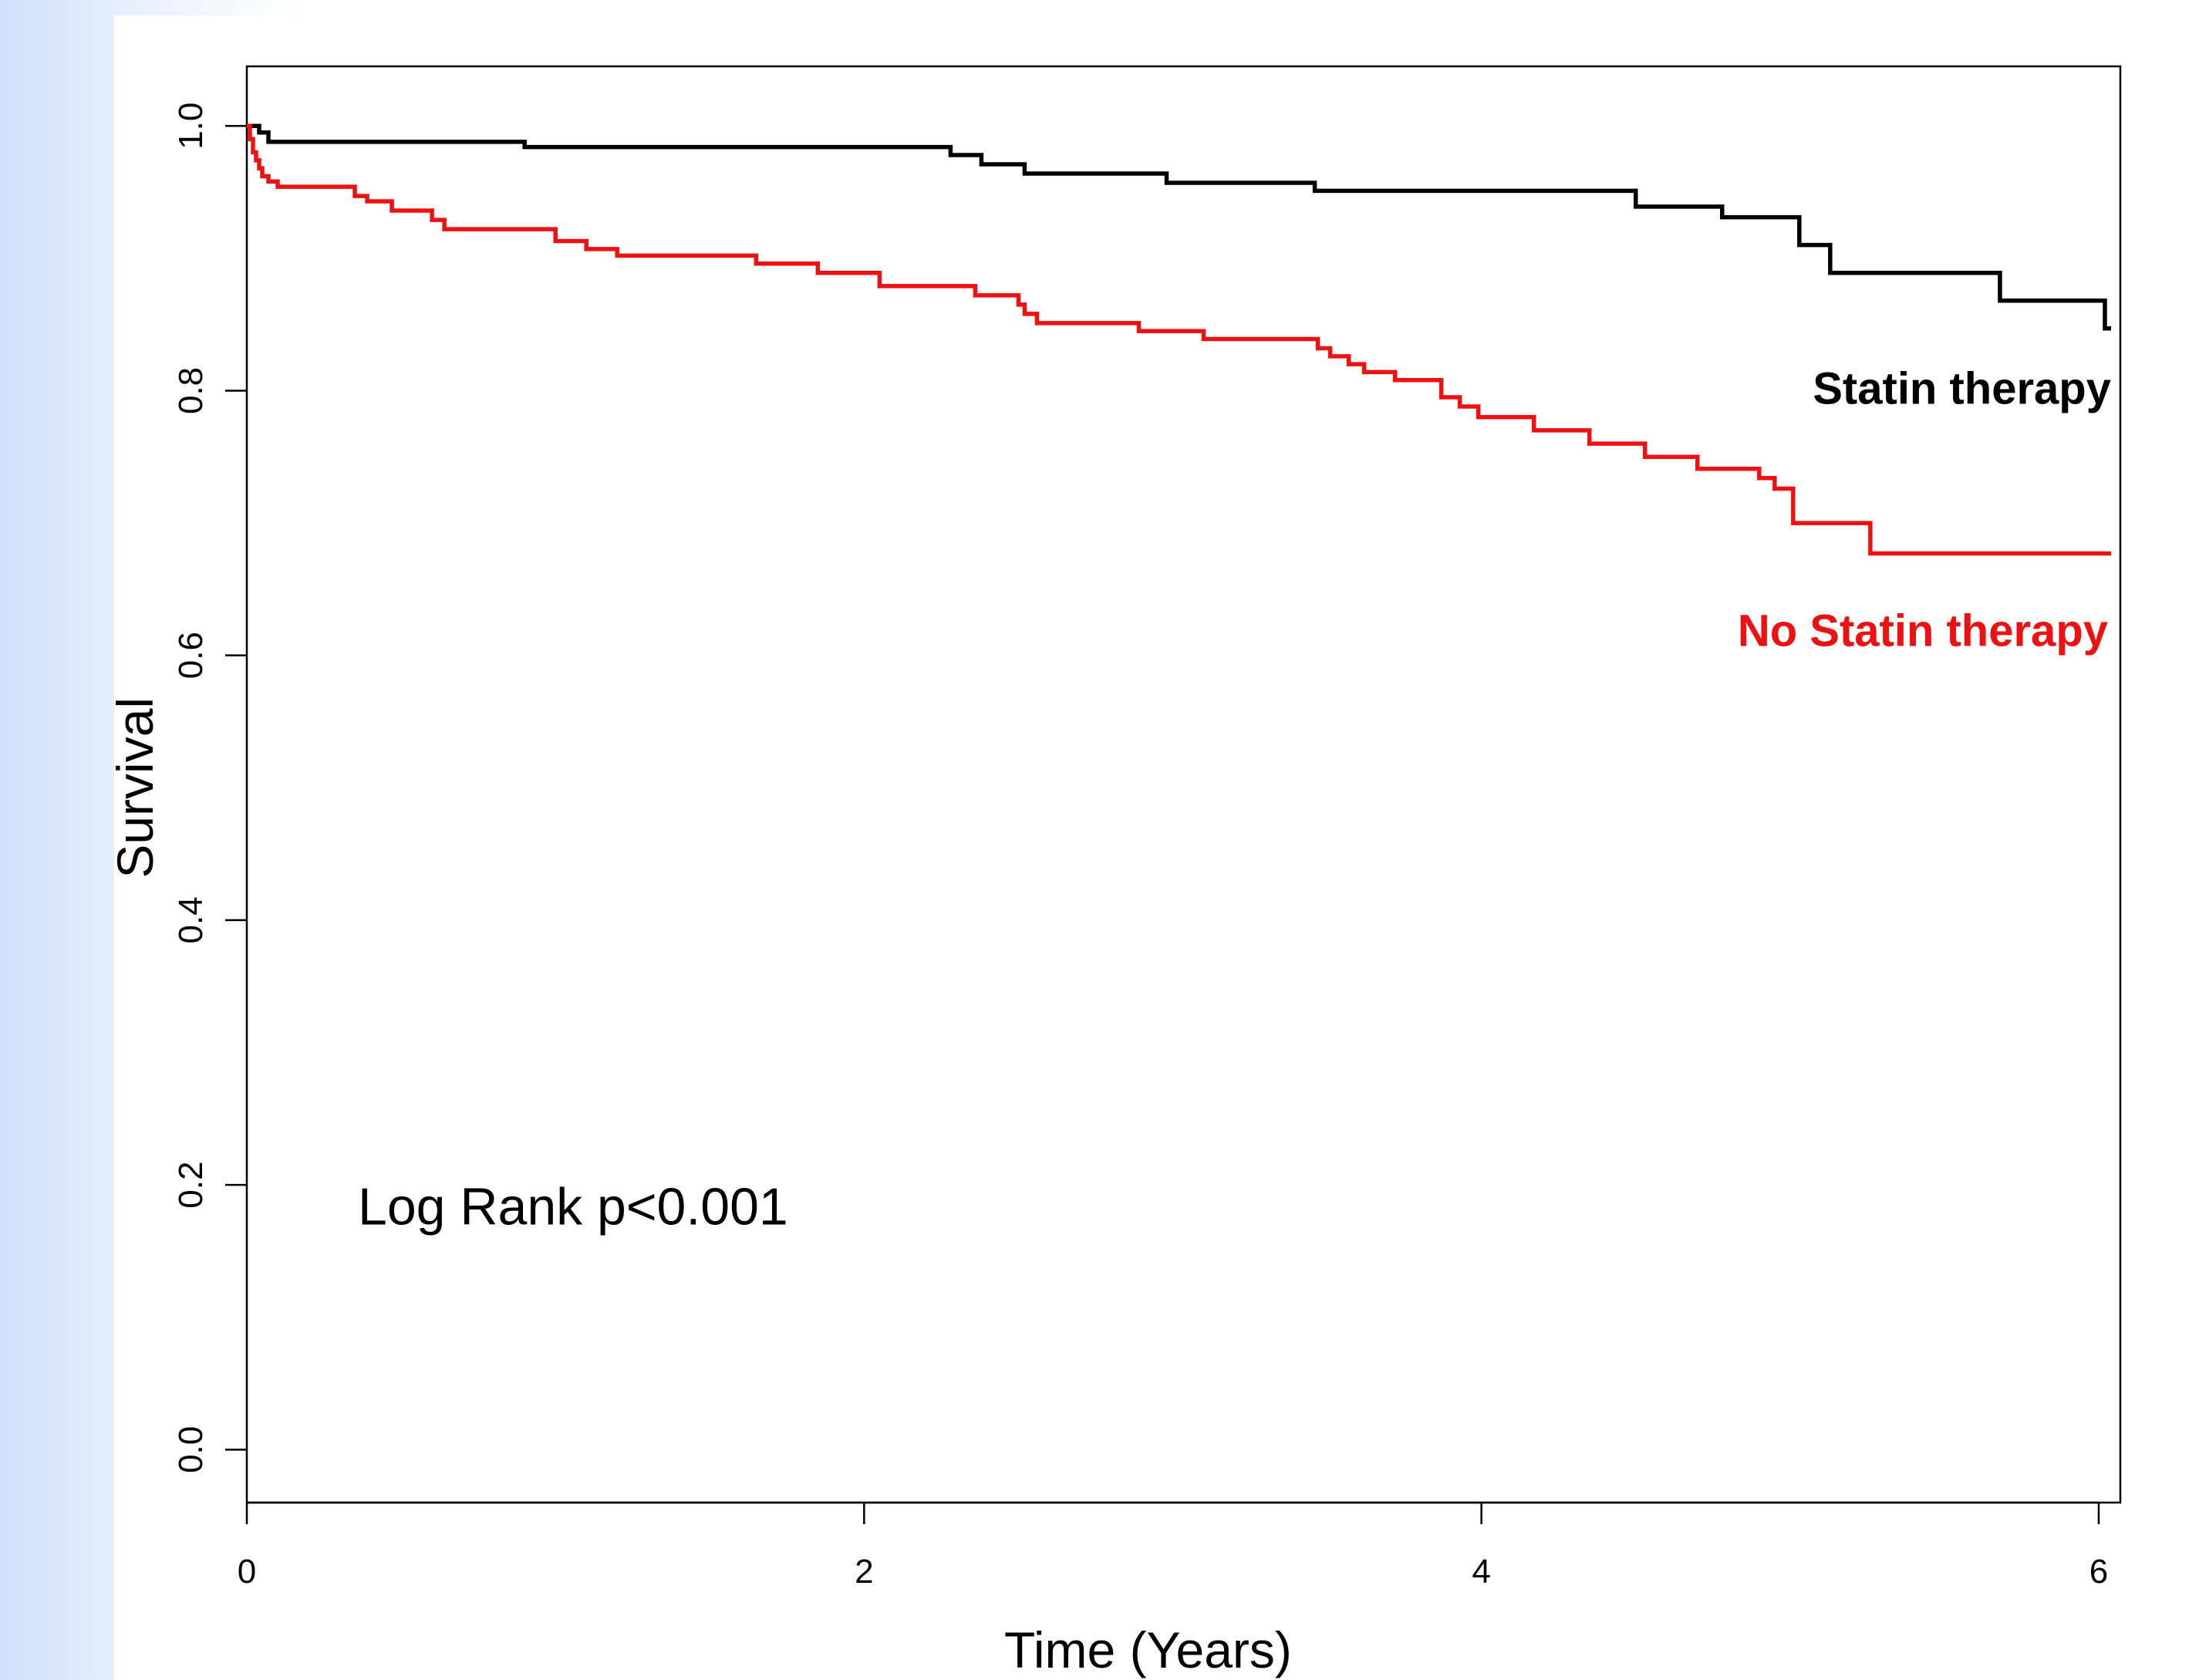 This screenshot has height=1680, width=2199. Describe the element at coordinates (1962, 389) in the screenshot. I see `series-label-statin-therapy: Statin therapy` at that location.